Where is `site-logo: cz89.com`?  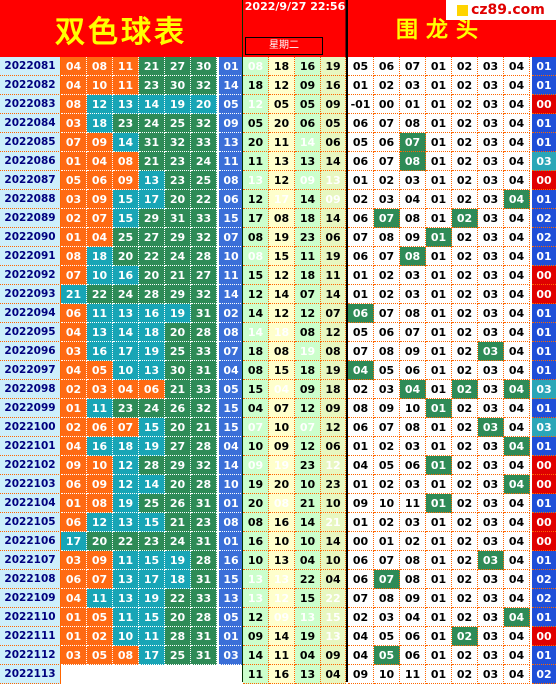
site-logo: cz89.com is located at coordinates (501, 10).